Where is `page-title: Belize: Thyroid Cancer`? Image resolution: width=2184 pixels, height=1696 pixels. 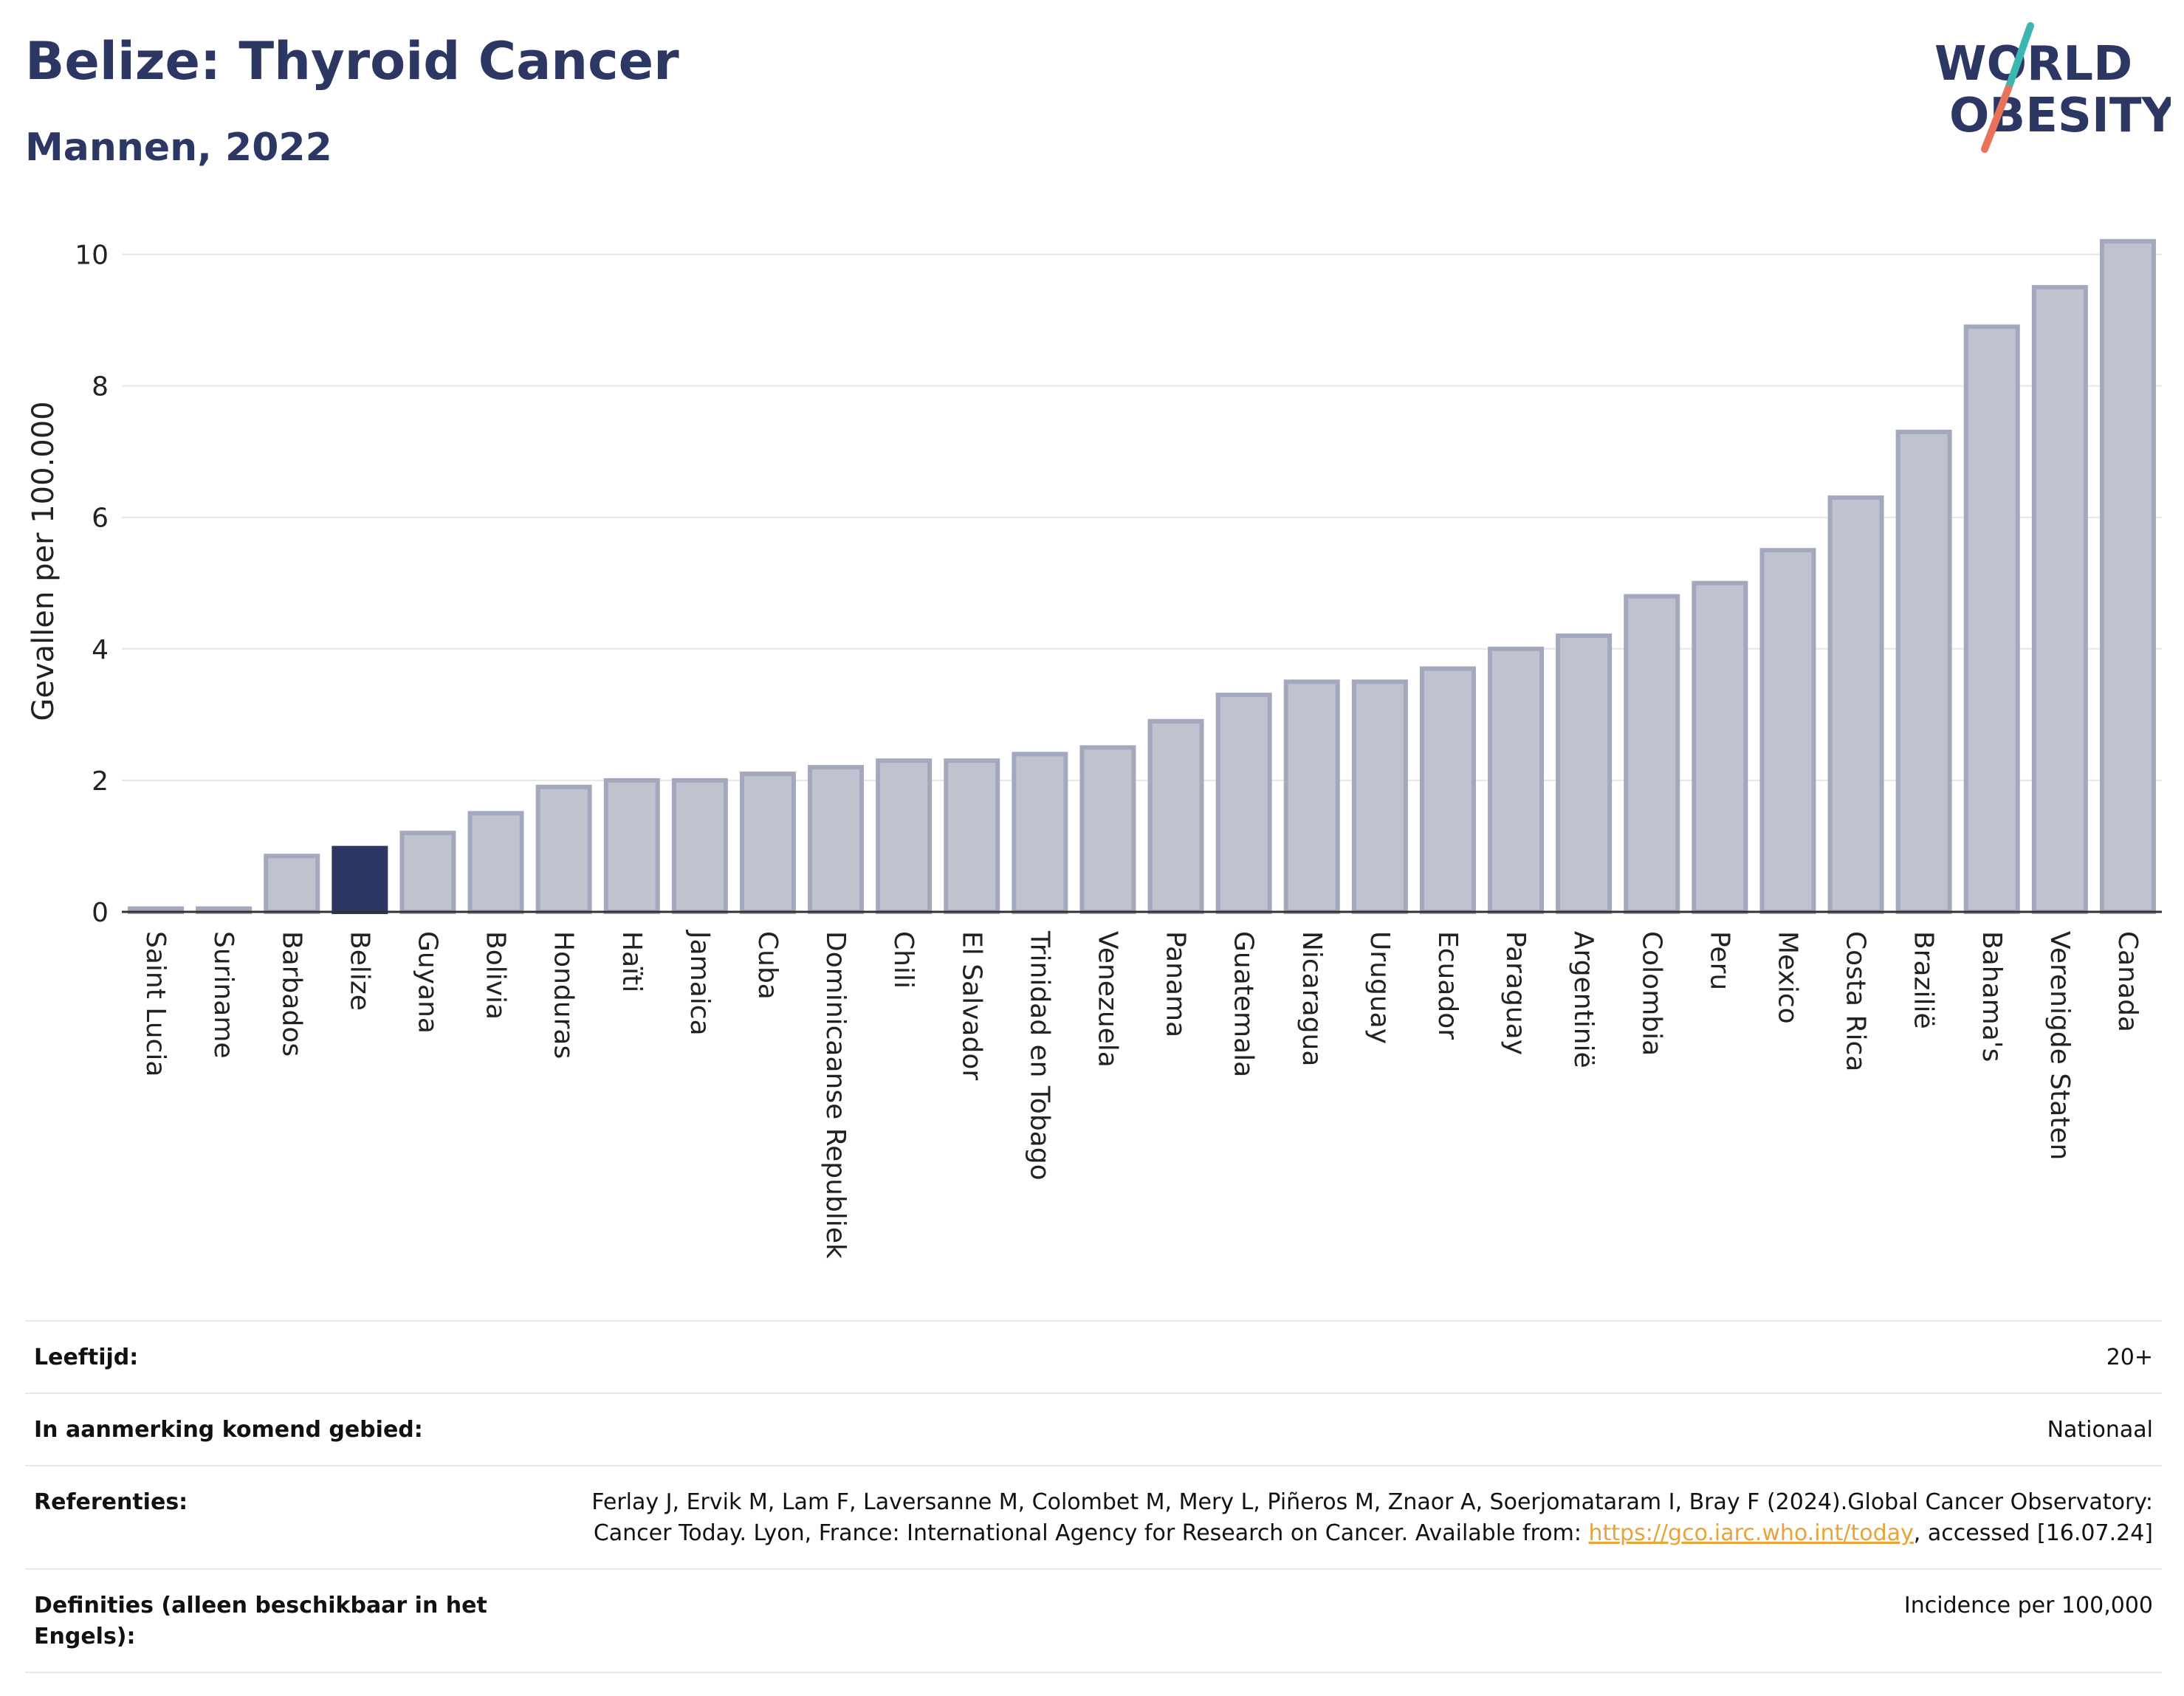
page-title: Belize: Thyroid Cancer is located at coordinates (352, 61).